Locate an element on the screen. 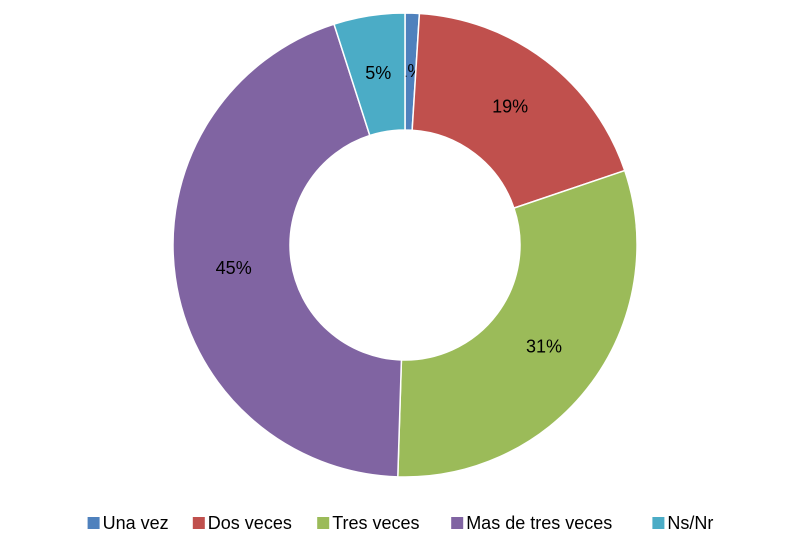  legend-label: Ns/Nr is located at coordinates (690, 523).